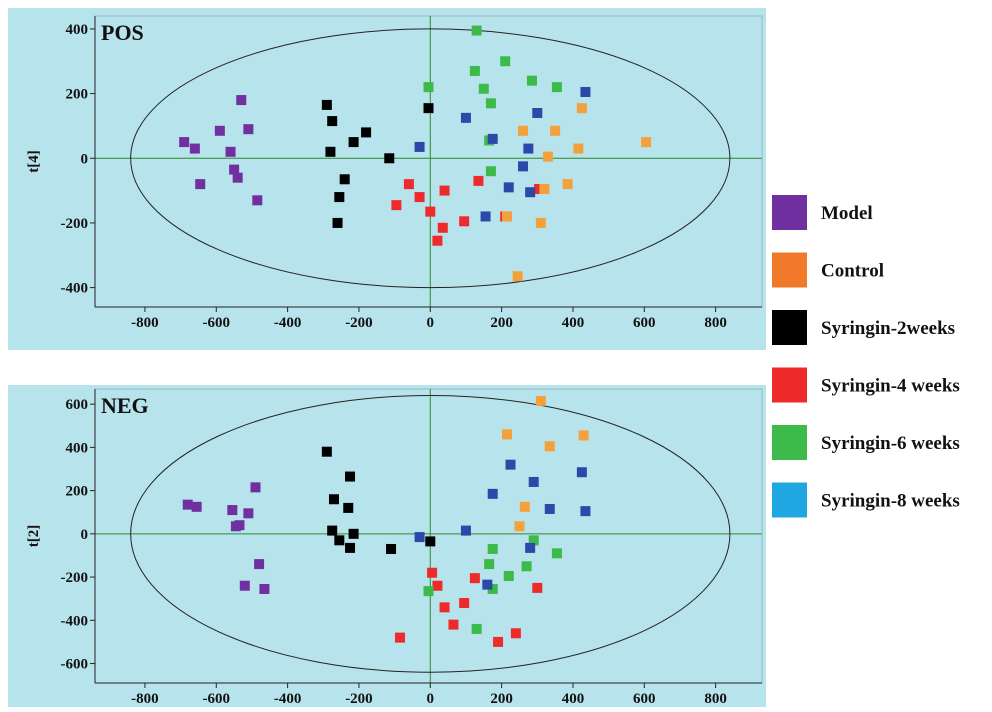  What do you see at coordinates (75, 665) in the screenshot?
I see `y-tick-label: -600` at bounding box center [75, 665].